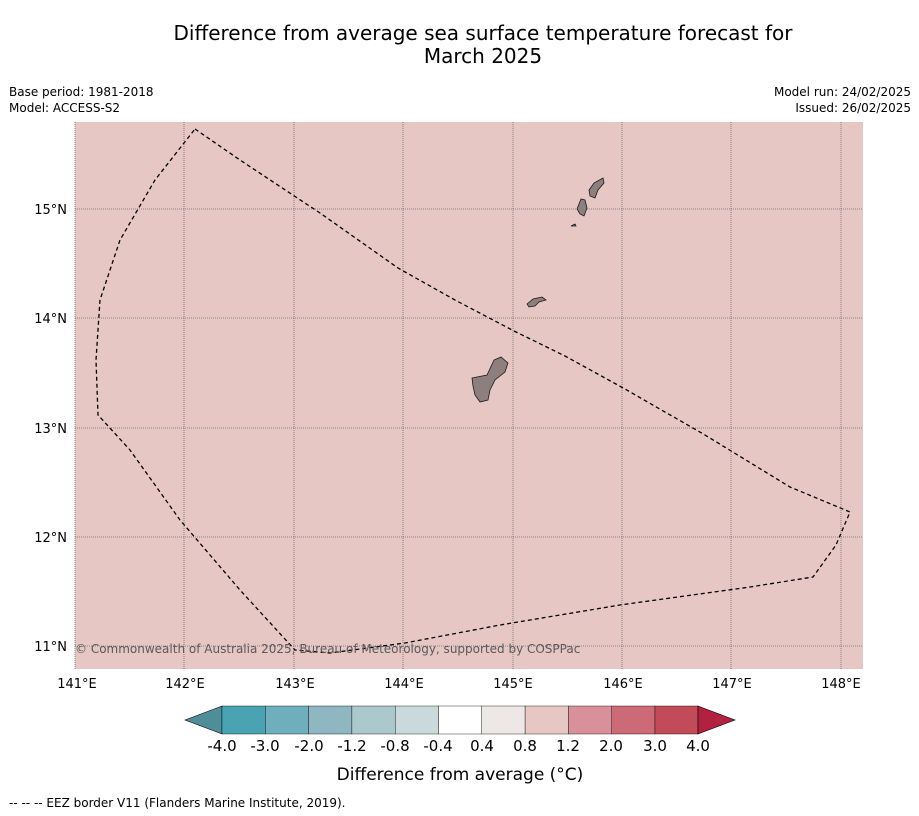 The height and width of the screenshot is (816, 919). What do you see at coordinates (394, 746) in the screenshot?
I see `colorbar-tick: -0.8` at bounding box center [394, 746].